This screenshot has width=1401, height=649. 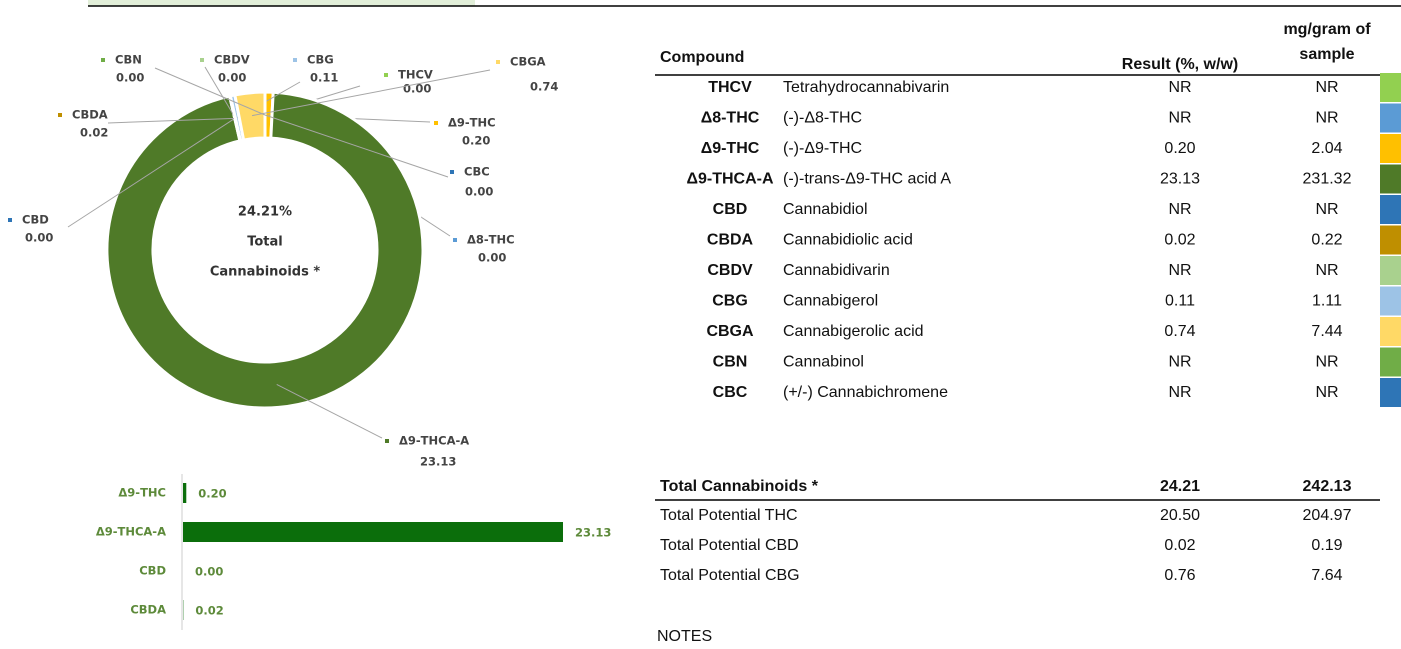 What do you see at coordinates (415, 75) in the screenshot?
I see `slice-name: THCV` at bounding box center [415, 75].